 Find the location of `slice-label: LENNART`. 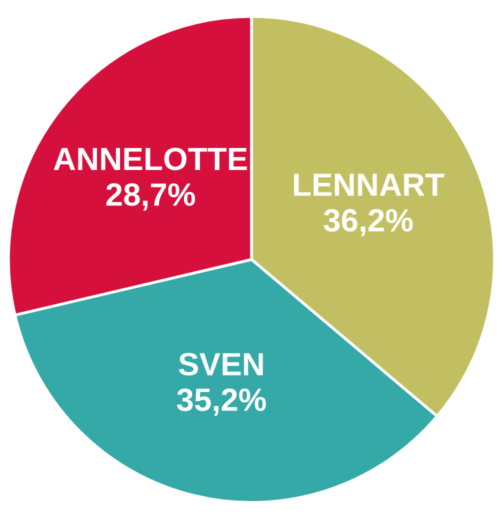

slice-label: LENNART is located at coordinates (369, 185).